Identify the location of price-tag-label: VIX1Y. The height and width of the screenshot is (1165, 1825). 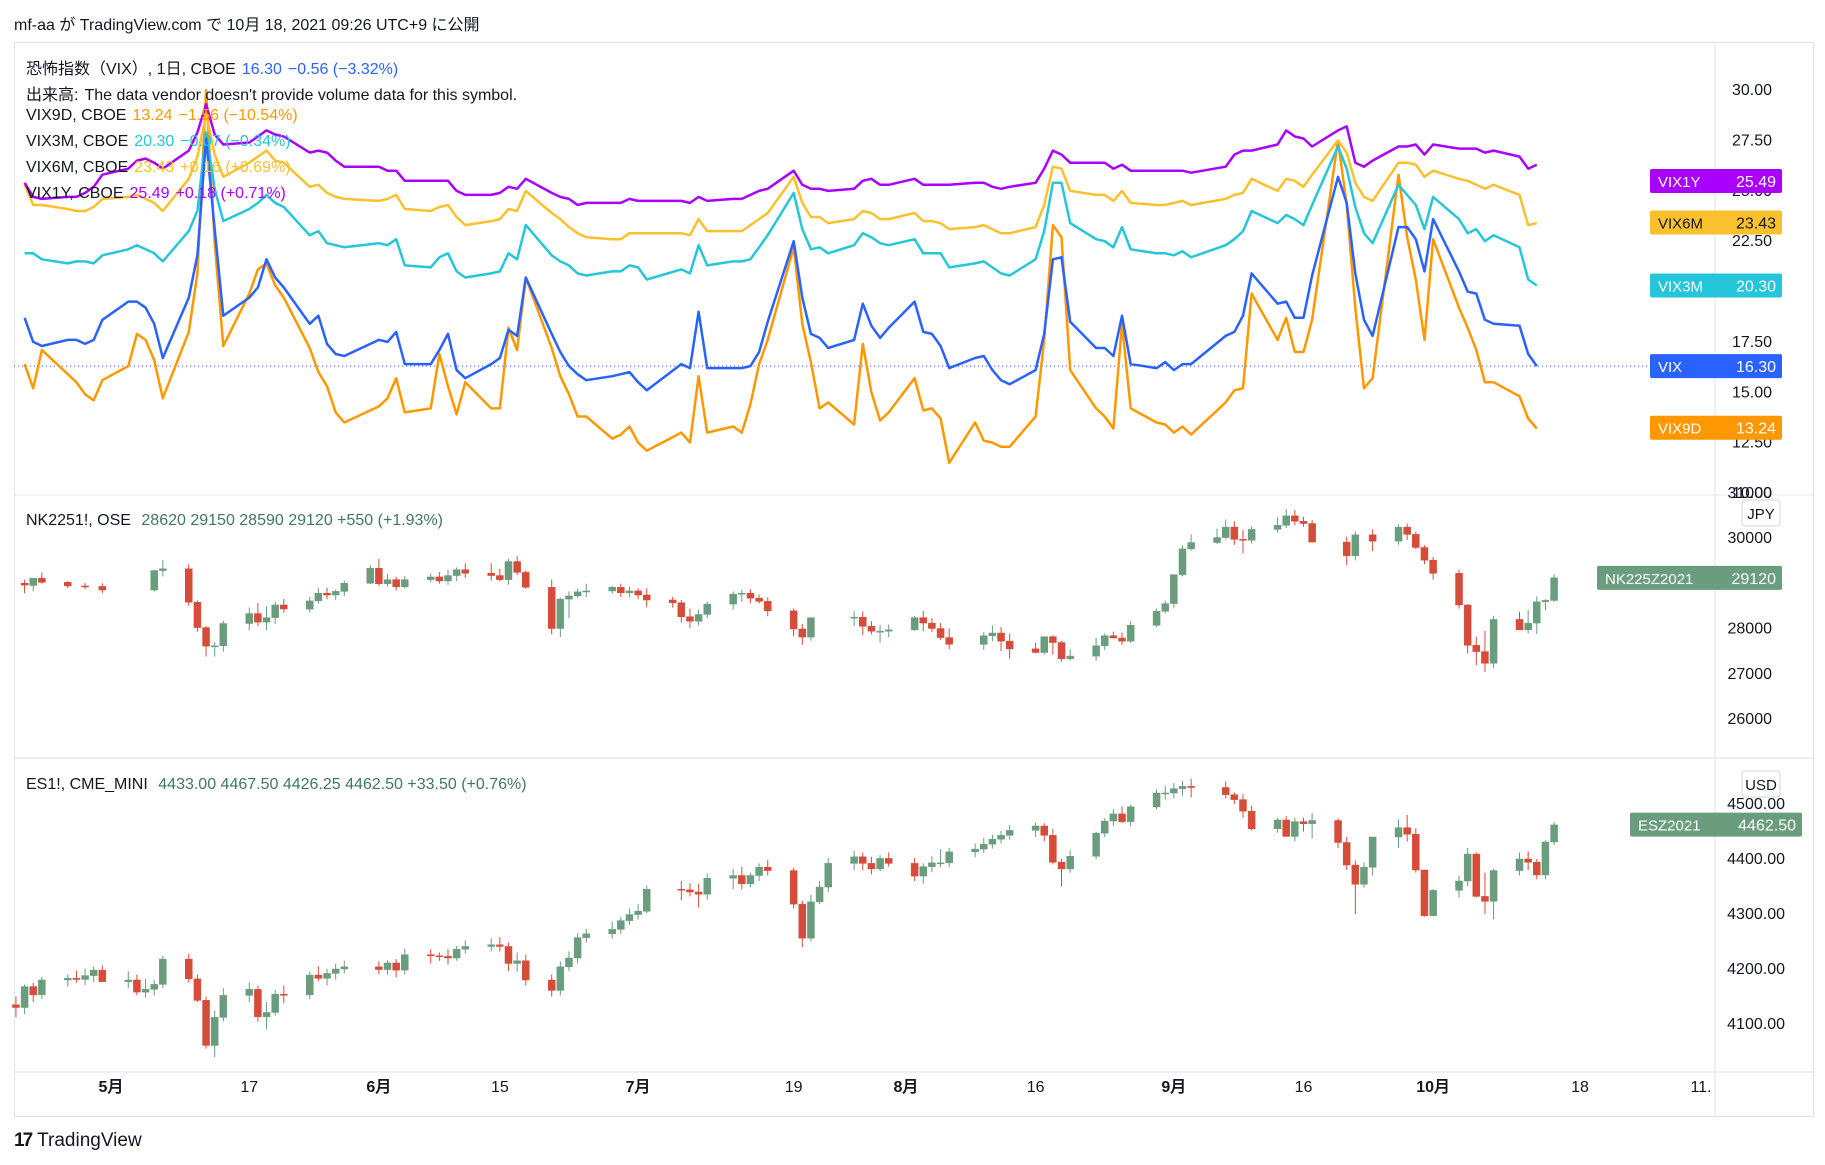
(1679, 182).